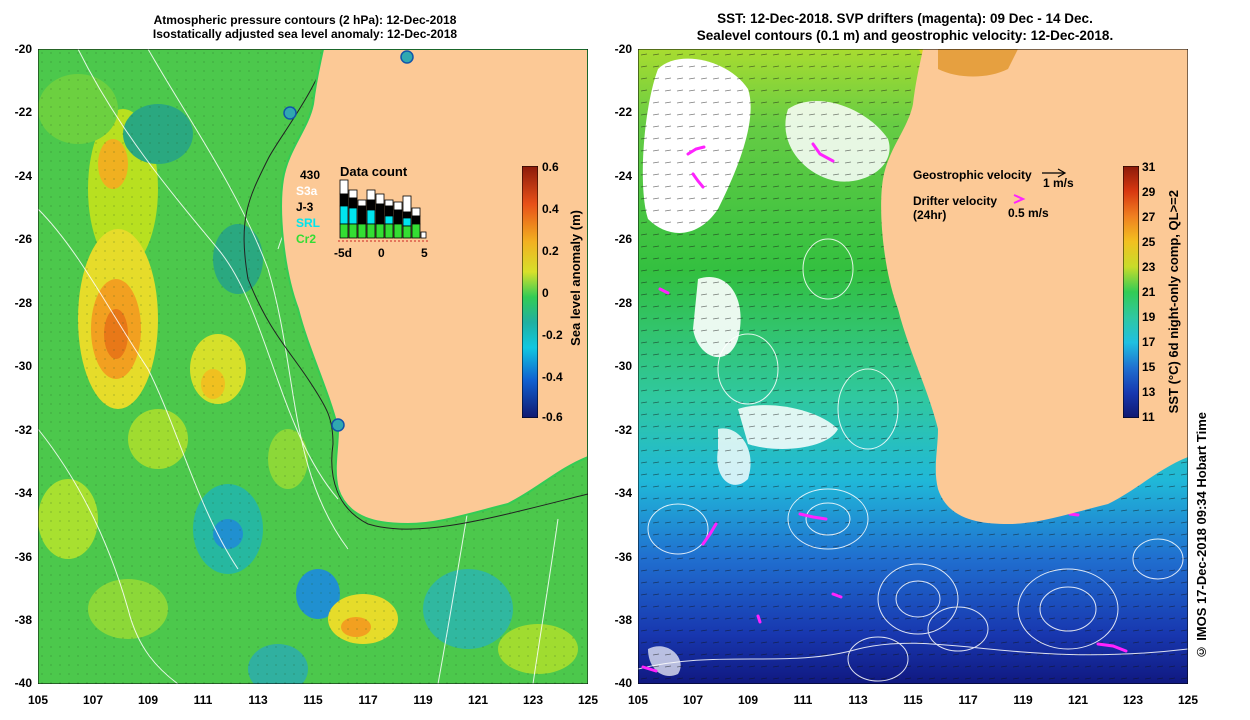 The height and width of the screenshot is (720, 1250). Describe the element at coordinates (308, 223) in the screenshot. I see `mission-label-srl: SRL` at that location.